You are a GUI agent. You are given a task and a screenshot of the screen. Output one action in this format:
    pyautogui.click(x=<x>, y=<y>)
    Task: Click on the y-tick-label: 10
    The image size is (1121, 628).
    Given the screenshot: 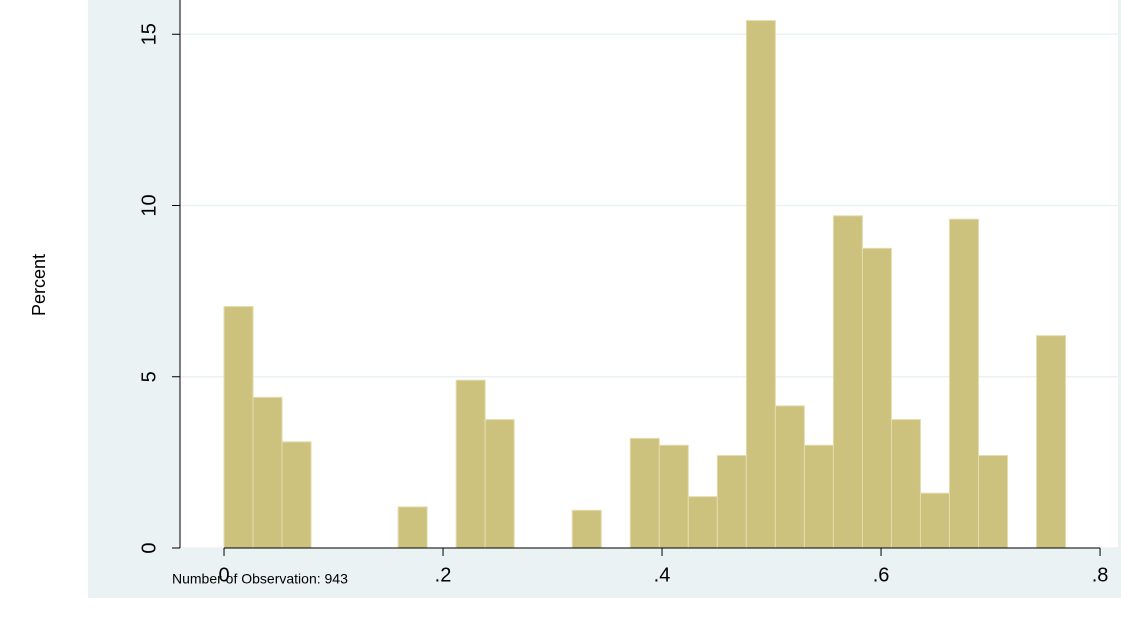 What is the action you would take?
    pyautogui.click(x=149, y=205)
    